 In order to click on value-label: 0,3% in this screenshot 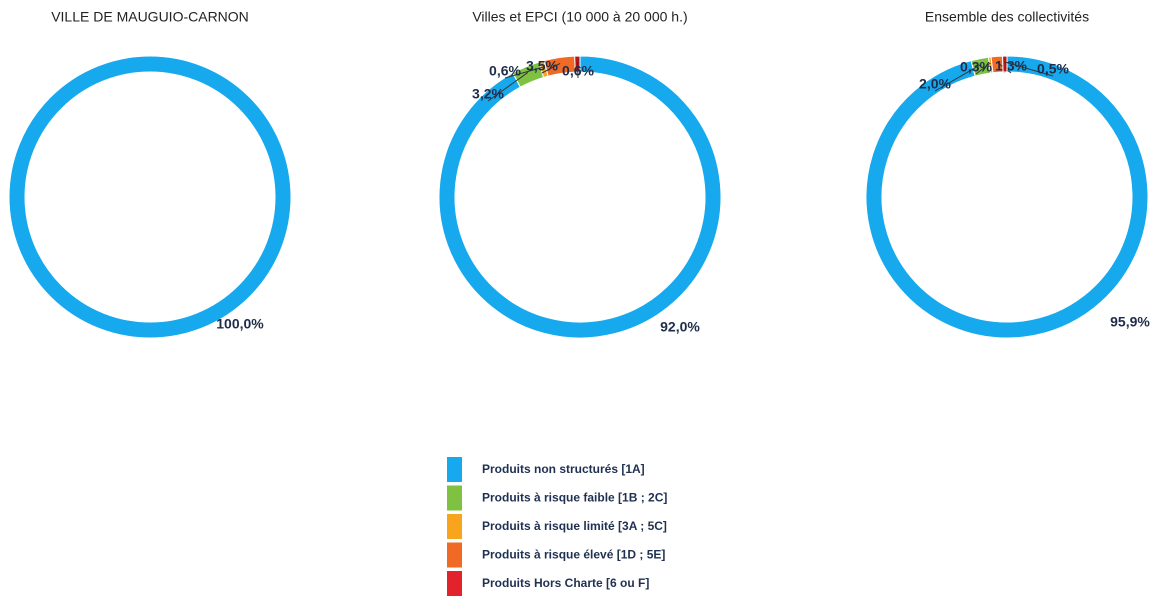, I will do `click(976, 67)`.